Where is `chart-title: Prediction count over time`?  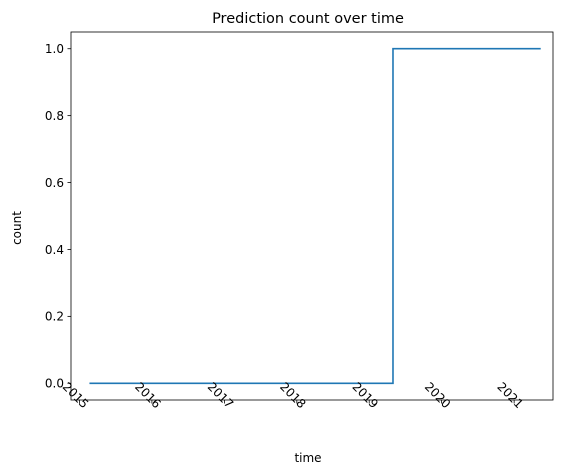
chart-title: Prediction count over time is located at coordinates (308, 19).